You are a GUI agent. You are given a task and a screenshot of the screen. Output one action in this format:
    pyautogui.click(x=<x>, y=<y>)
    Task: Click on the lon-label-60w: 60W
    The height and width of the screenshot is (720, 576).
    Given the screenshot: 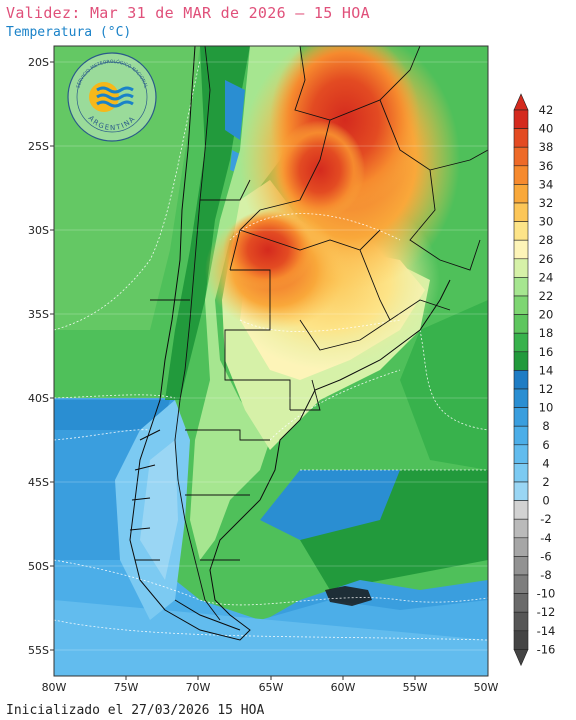 What is the action you would take?
    pyautogui.click(x=343, y=687)
    